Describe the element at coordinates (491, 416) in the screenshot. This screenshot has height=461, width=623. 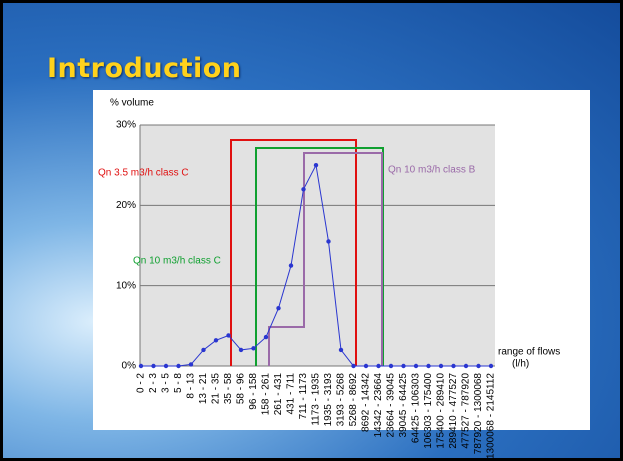
I see `x-tick-label: 1300068 - 2145112` at that location.